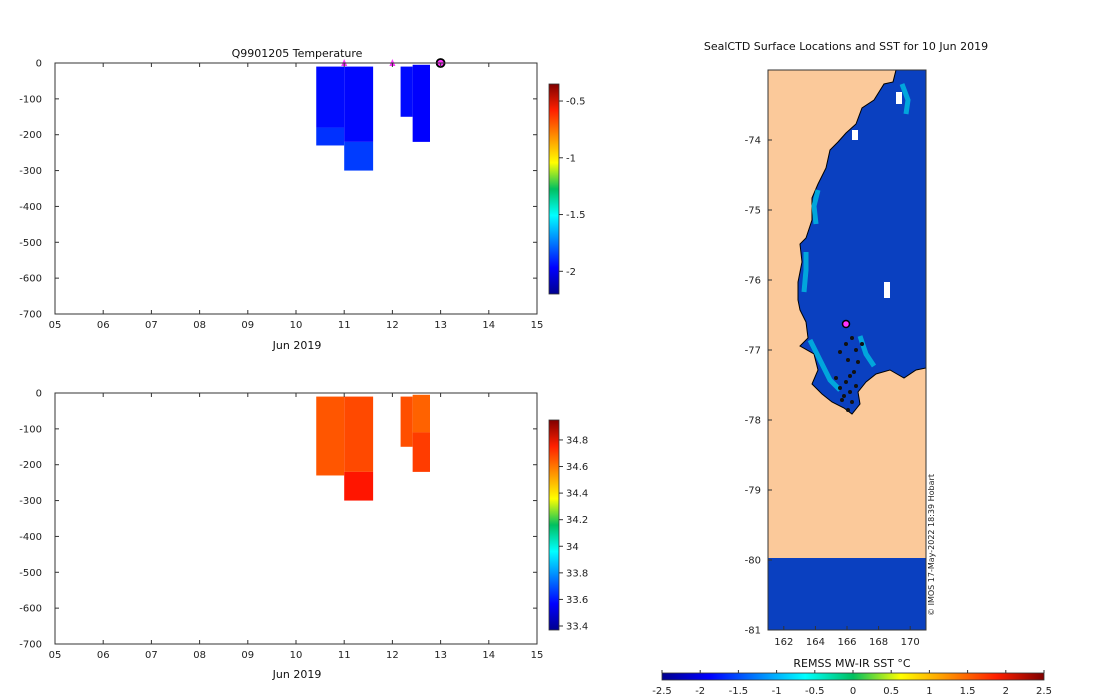 This screenshot has width=1100, height=700. What do you see at coordinates (440, 655) in the screenshot?
I see `sal-xtick-label-8: 13` at bounding box center [440, 655].